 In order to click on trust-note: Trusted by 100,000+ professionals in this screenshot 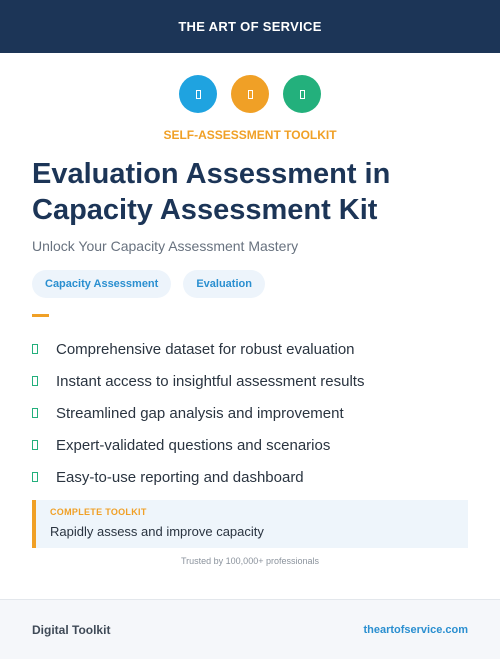, I will do `click(249, 561)`.